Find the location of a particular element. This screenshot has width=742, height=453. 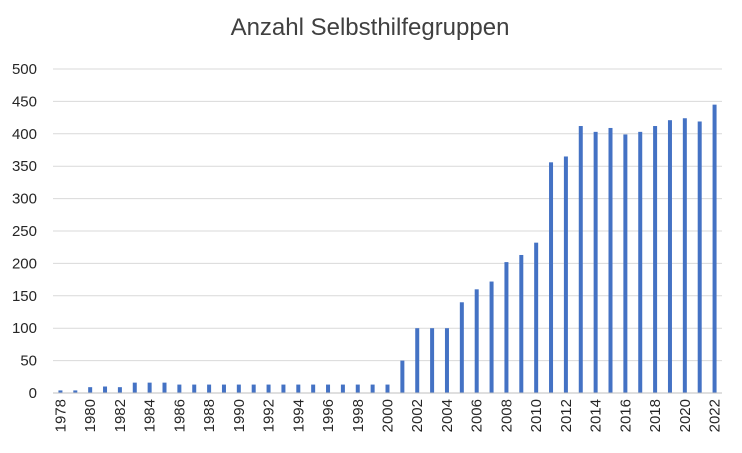

y-axis-tick-labels: 0 50 100 150 200 250 300 350 400 450 500 is located at coordinates (24, 231).